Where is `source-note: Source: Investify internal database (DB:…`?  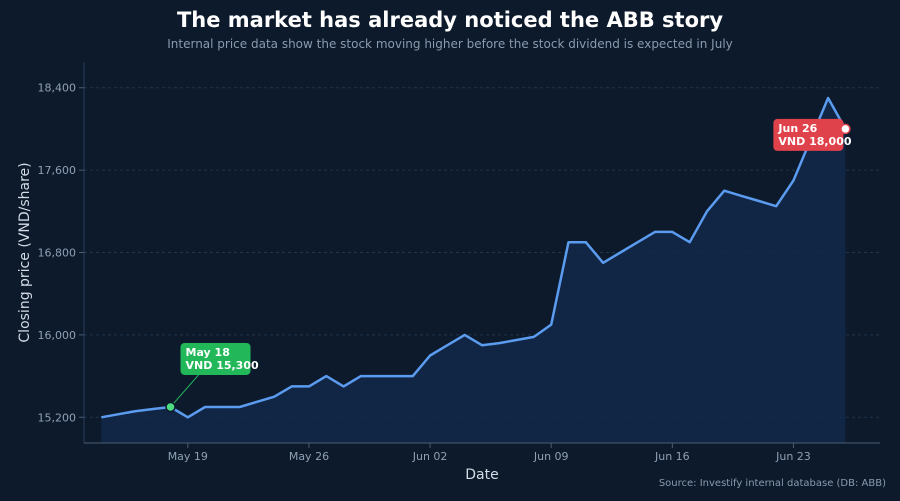 source-note: Source: Investify internal database (DB:… is located at coordinates (772, 483).